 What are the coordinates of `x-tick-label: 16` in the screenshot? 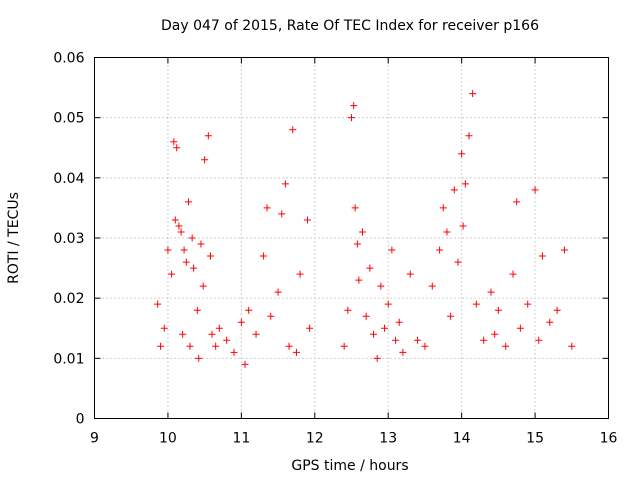 It's located at (609, 439).